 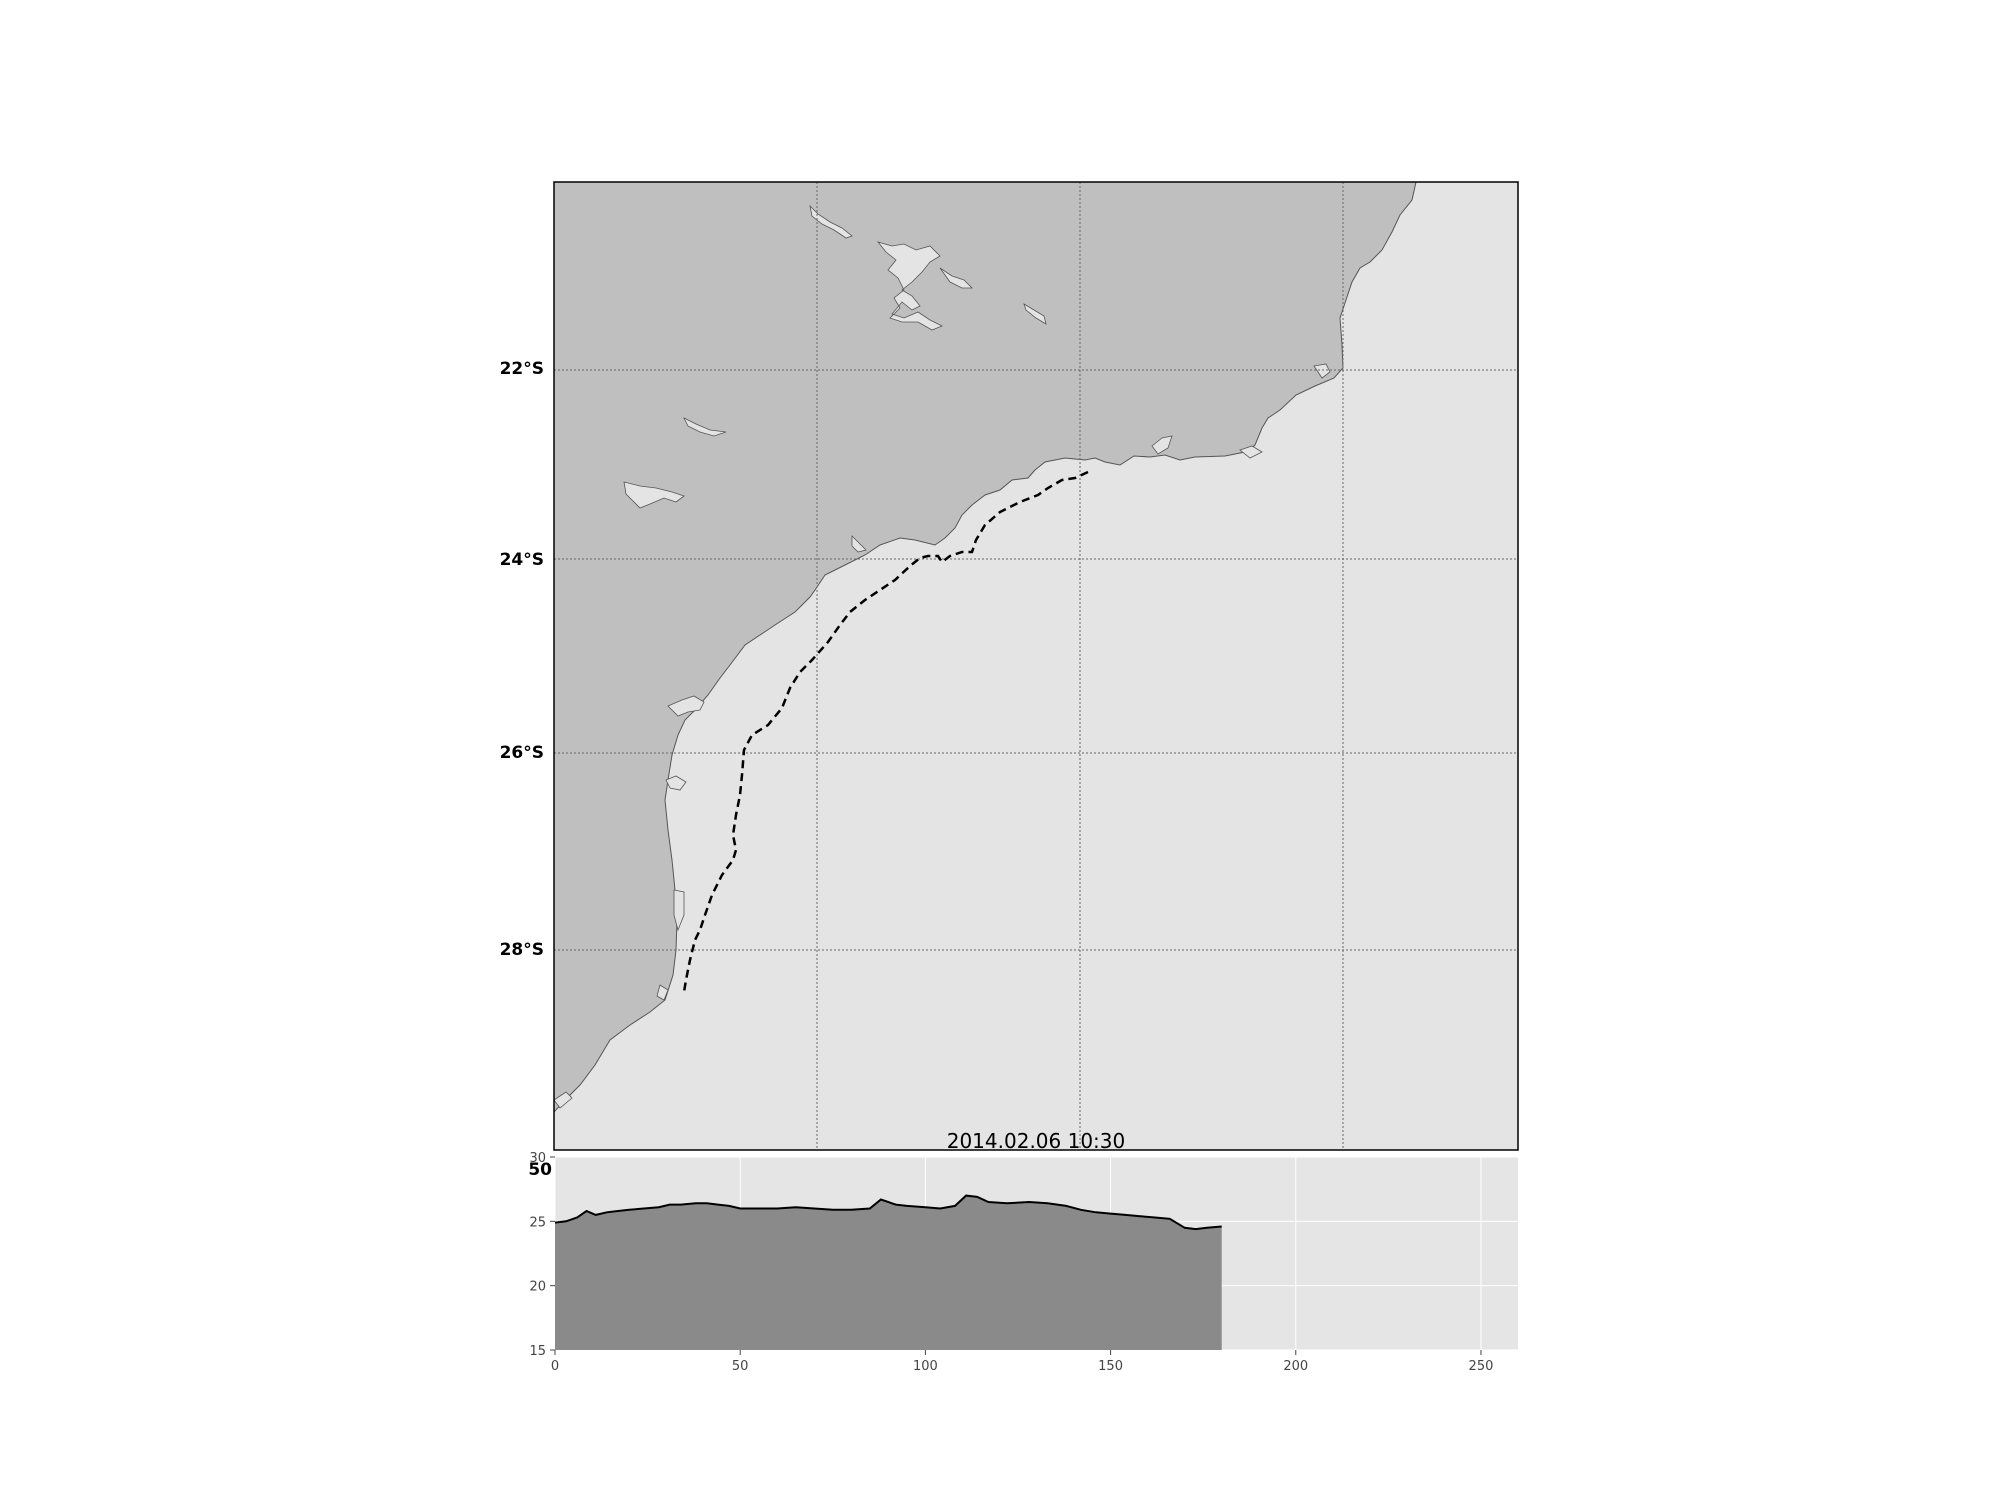 What do you see at coordinates (522, 950) in the screenshot?
I see `lat-label-28: 28°S` at bounding box center [522, 950].